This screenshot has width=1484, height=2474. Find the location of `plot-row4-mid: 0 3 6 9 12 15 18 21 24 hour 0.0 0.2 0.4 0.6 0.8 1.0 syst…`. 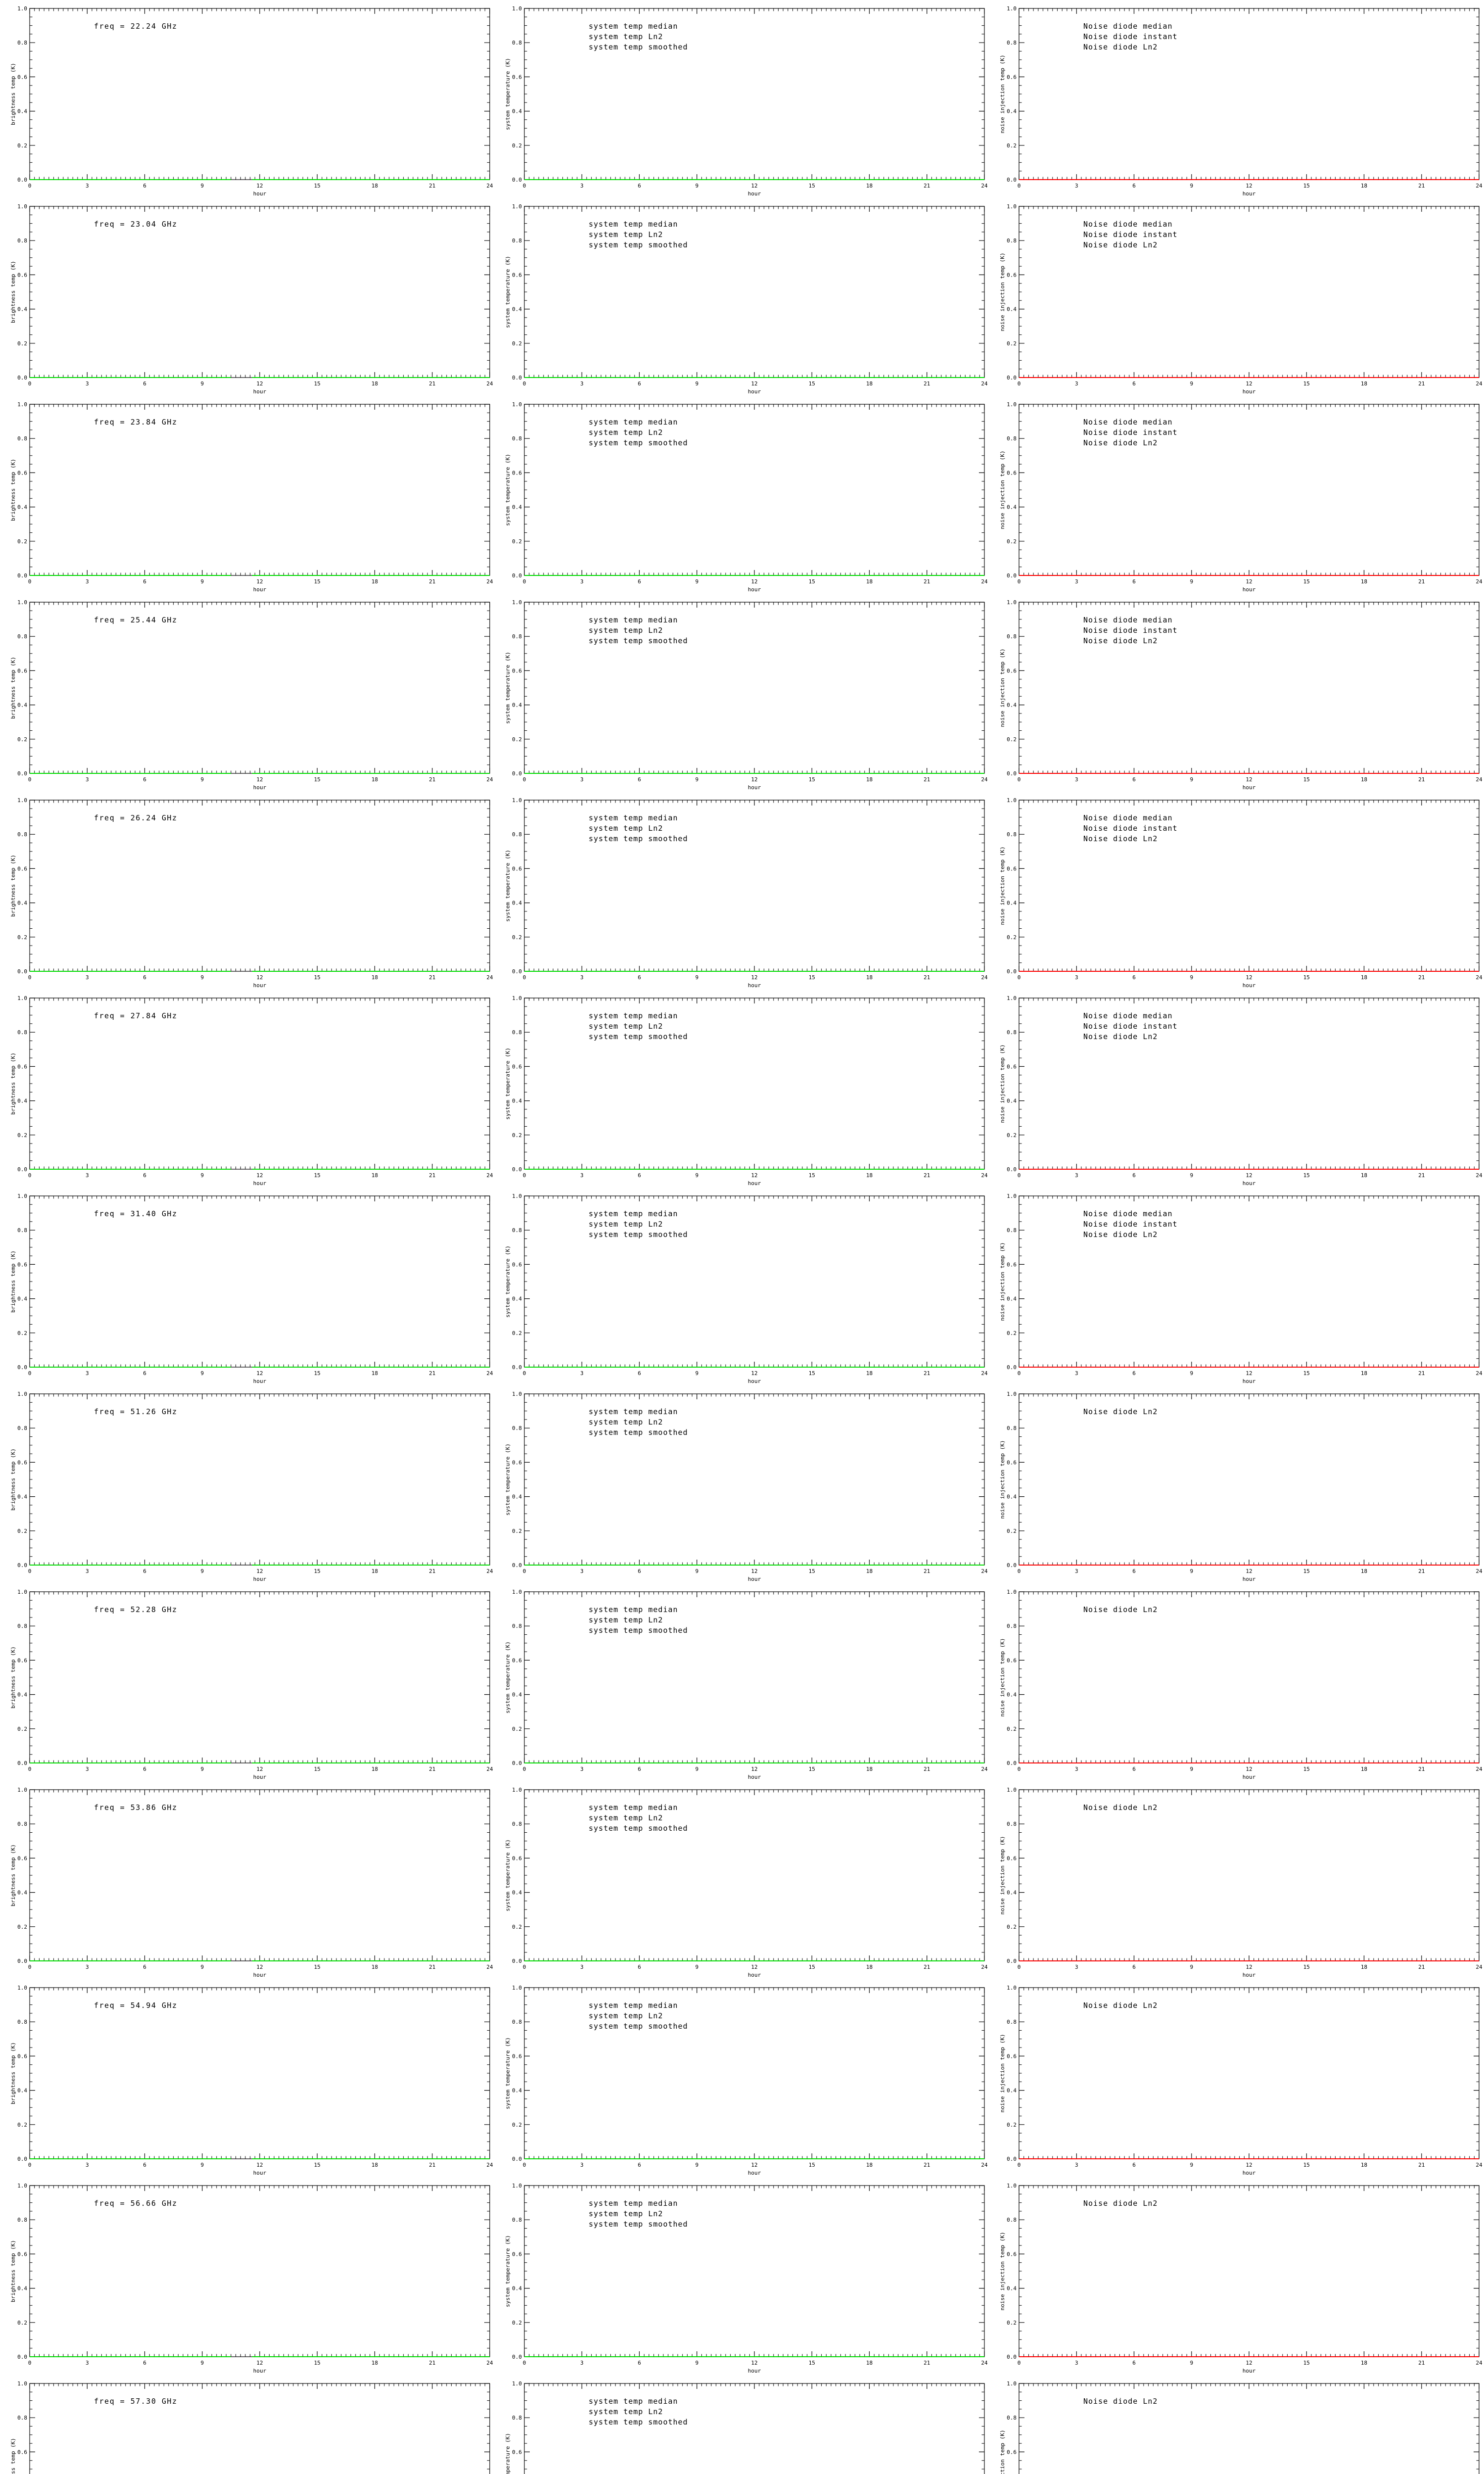

plot-row4-mid: 0 3 6 9 12 15 18 21 24 hour 0.0 0.2 0.4 0.6 0.8 1.0 syst… is located at coordinates (746, 695).